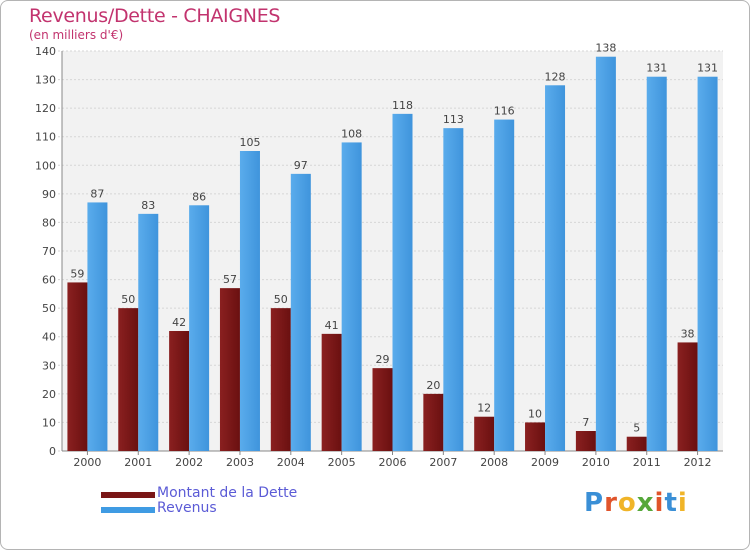  Describe the element at coordinates (49, 422) in the screenshot. I see `y-tick-label: 10` at that location.